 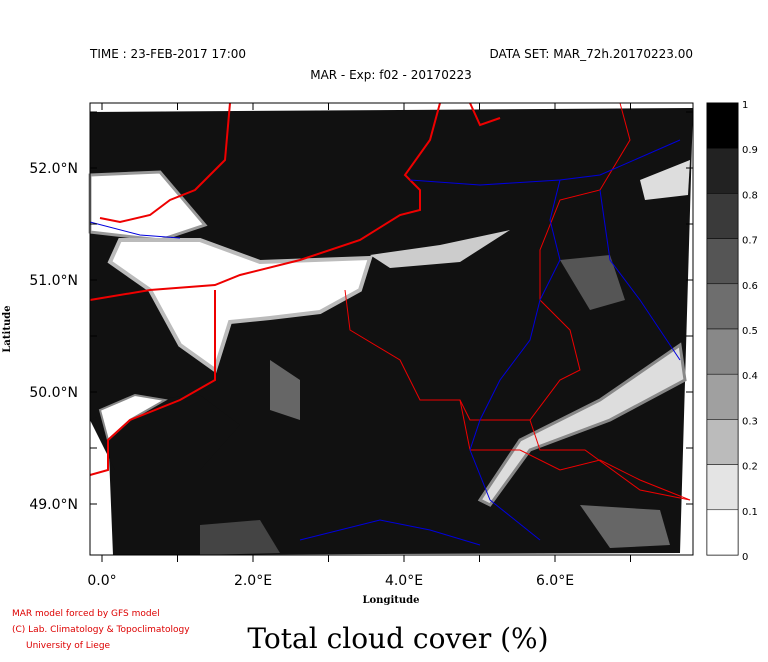 I want to click on colorbar-label: 0.1, so click(x=750, y=512).